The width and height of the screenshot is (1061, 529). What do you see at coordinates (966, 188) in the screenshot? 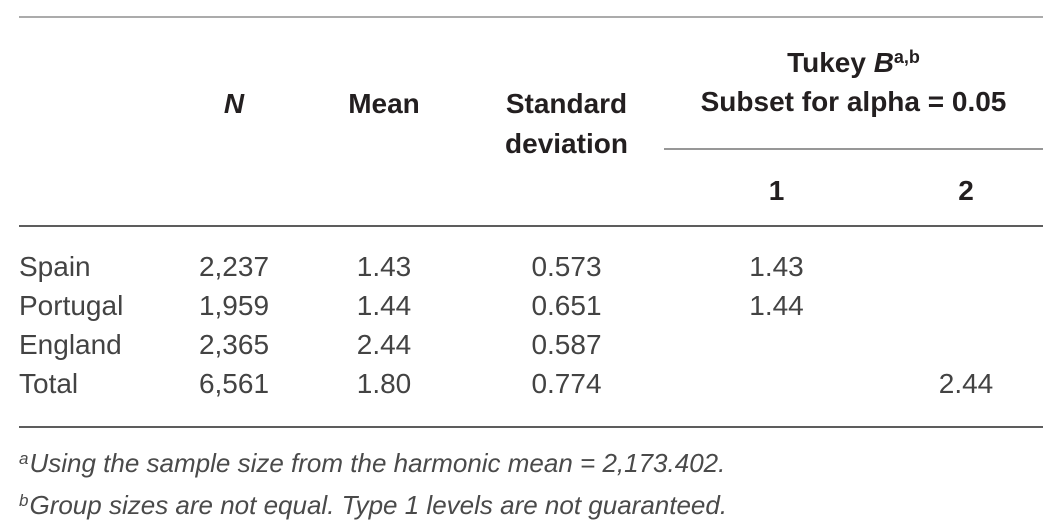
I see `subset-col-2-header: 2` at bounding box center [966, 188].